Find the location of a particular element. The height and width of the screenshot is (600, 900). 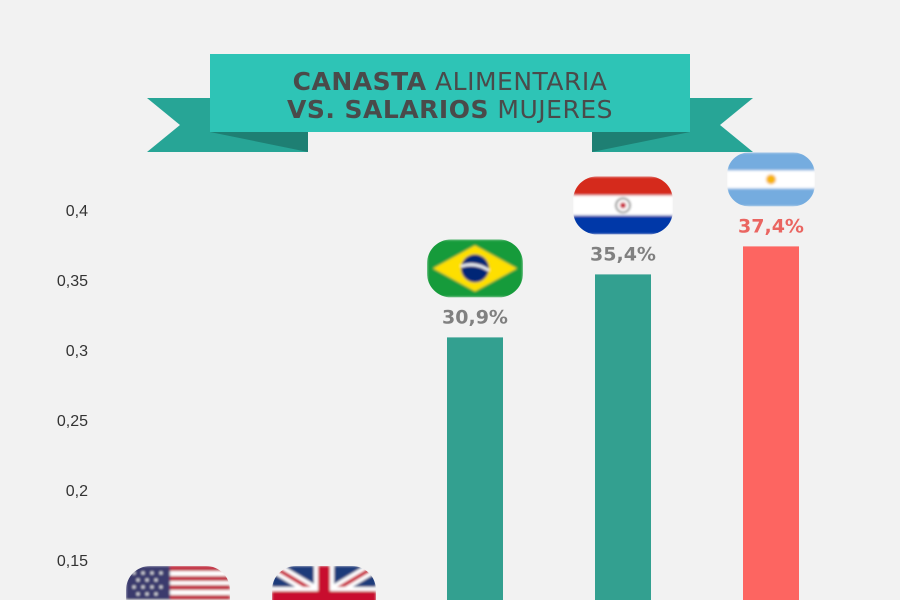

data-label-4: 35,4% is located at coordinates (623, 254).